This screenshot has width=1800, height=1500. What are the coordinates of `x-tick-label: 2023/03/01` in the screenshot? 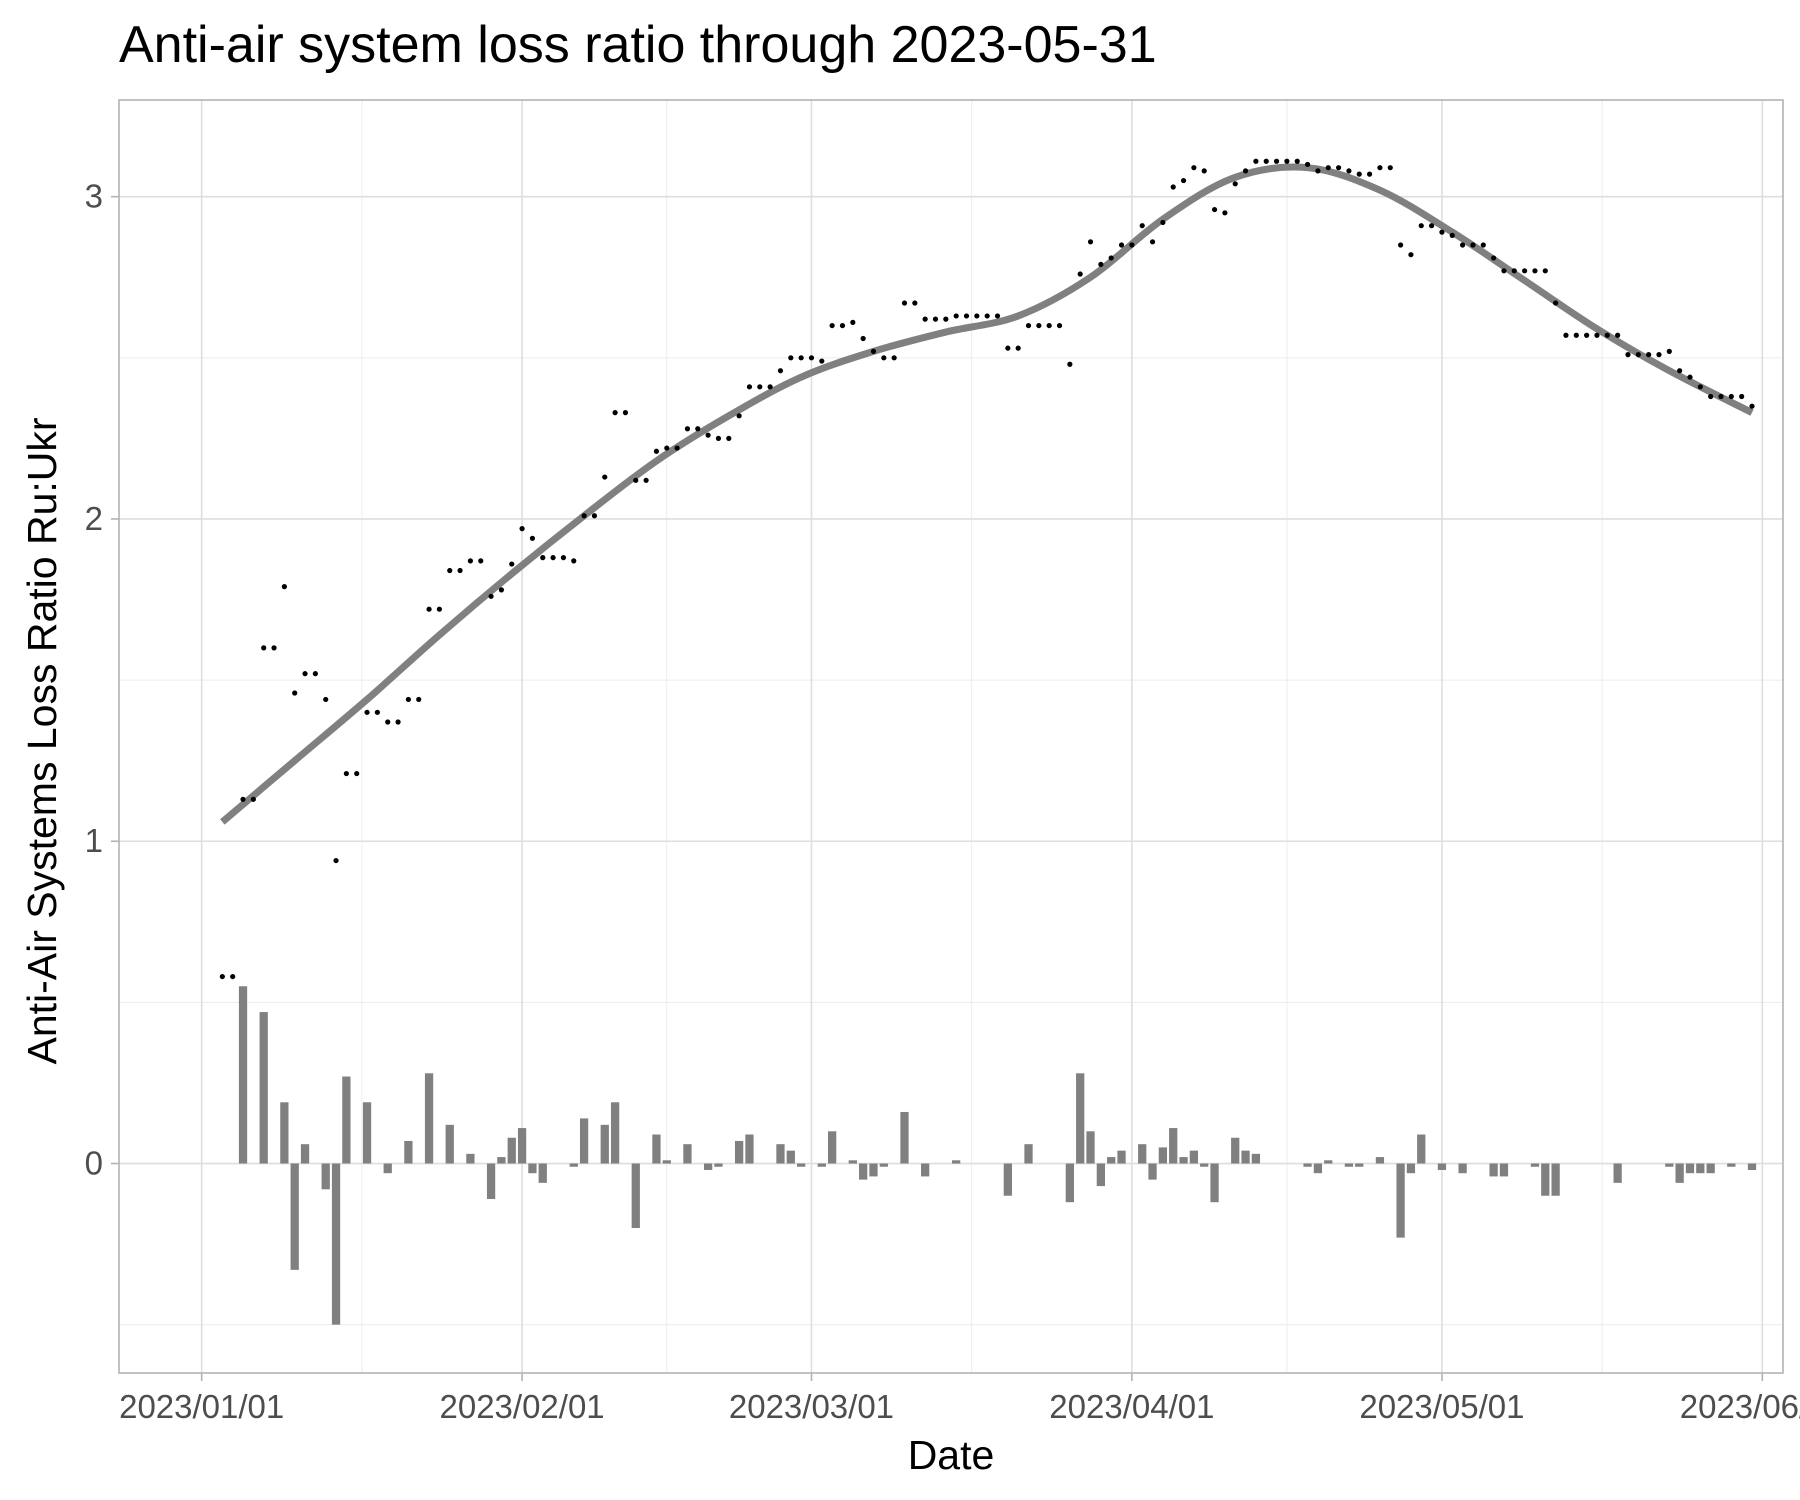 It's located at (811, 1406).